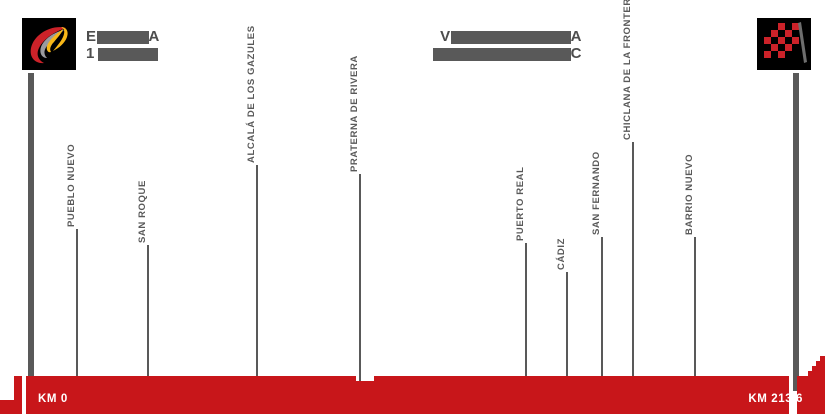  Describe the element at coordinates (71, 185) in the screenshot. I see `city-label: PUEBLO NUEVO` at that location.